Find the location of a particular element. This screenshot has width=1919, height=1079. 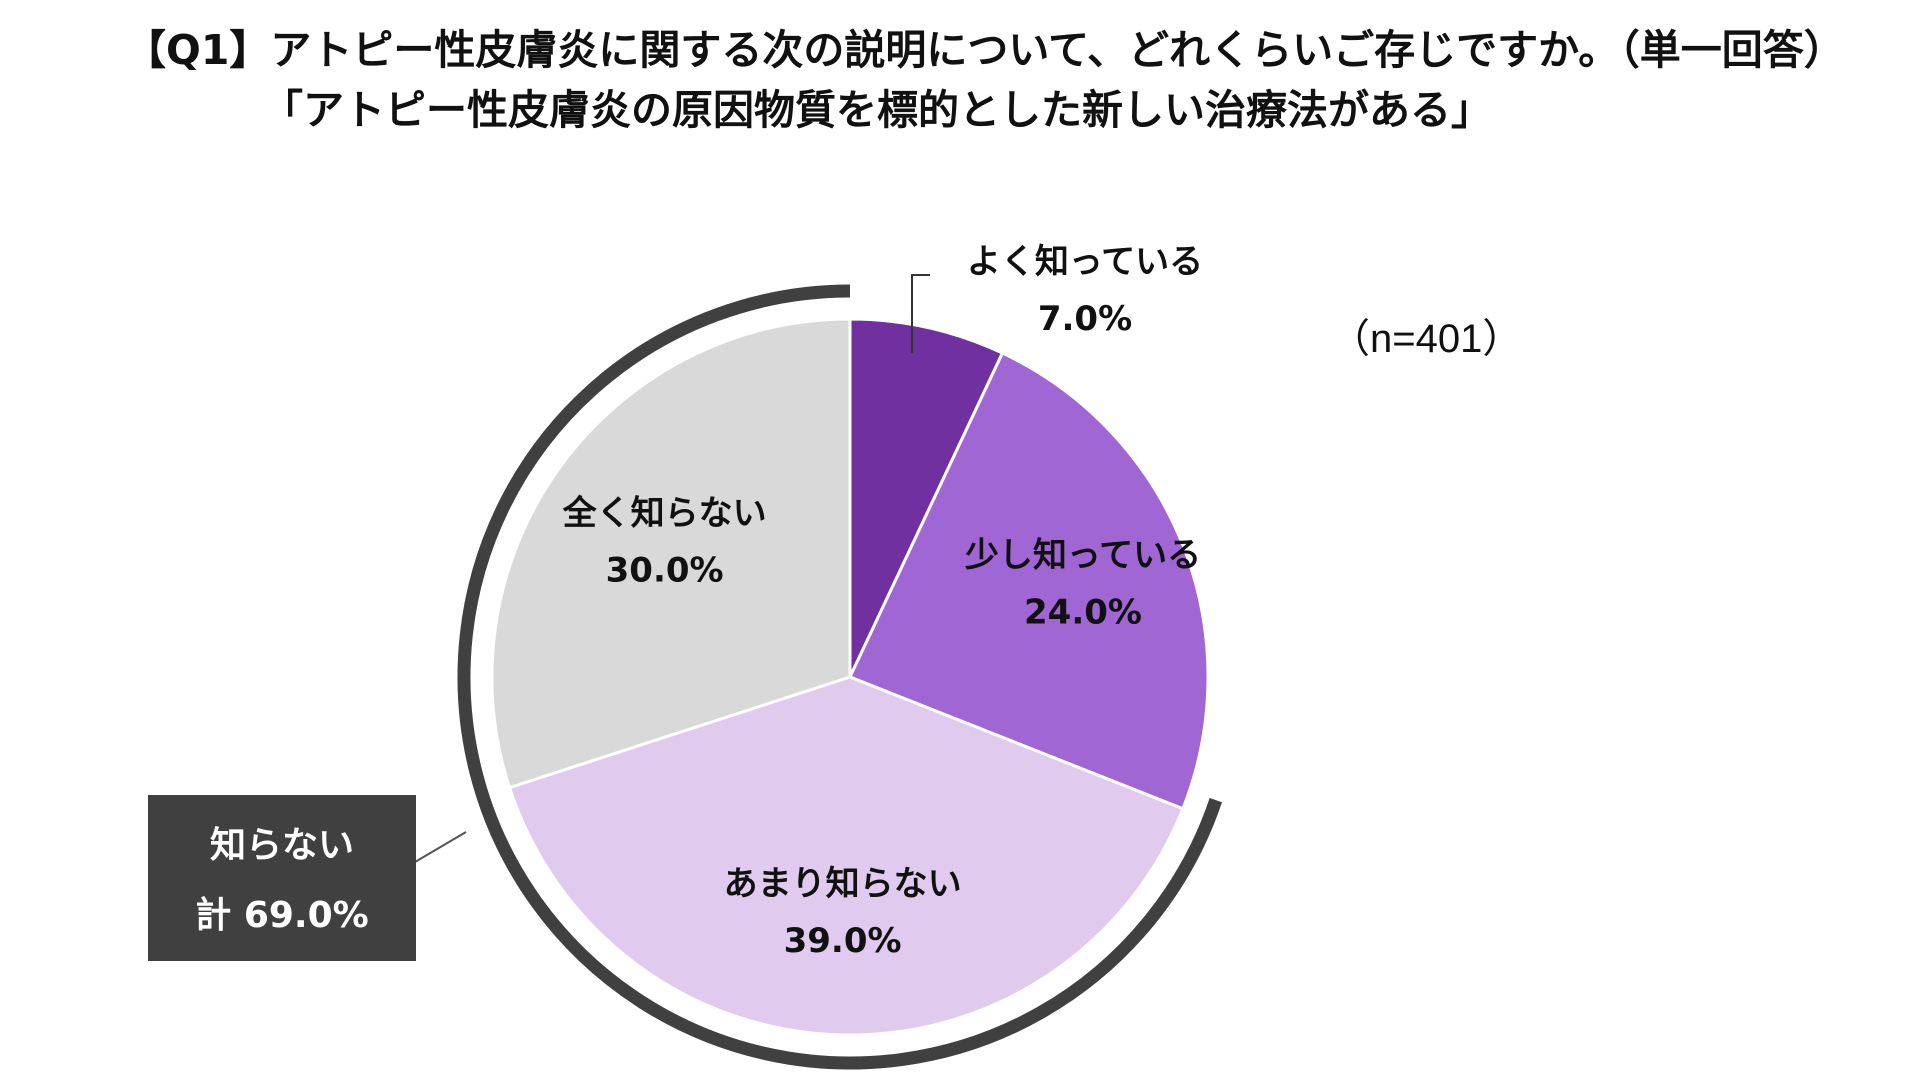

group-total-label: 知らない is located at coordinates (282, 845).